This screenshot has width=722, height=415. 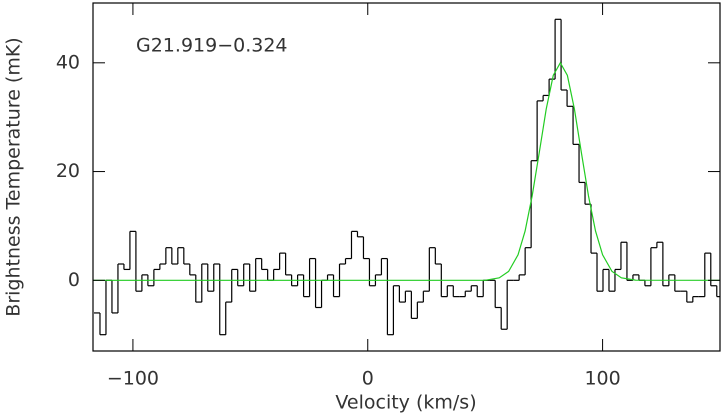 I want to click on annotation: G21.919−0.324, so click(x=212, y=46).